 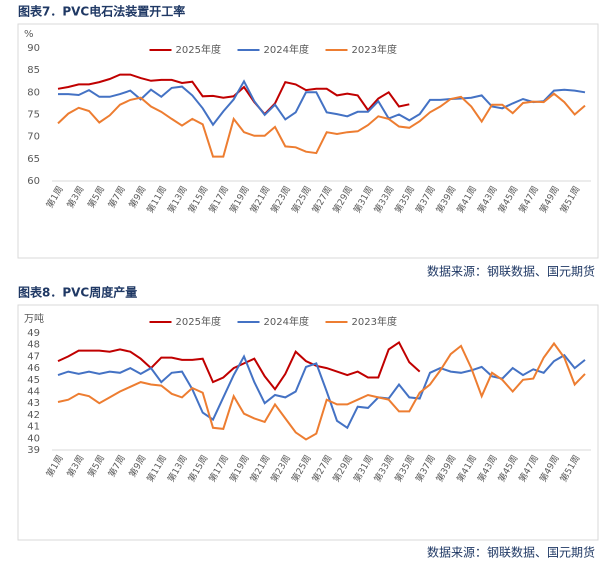 What do you see at coordinates (101, 11) in the screenshot?
I see `chart-title: 图表7．PVC电石法装置开工率` at bounding box center [101, 11].